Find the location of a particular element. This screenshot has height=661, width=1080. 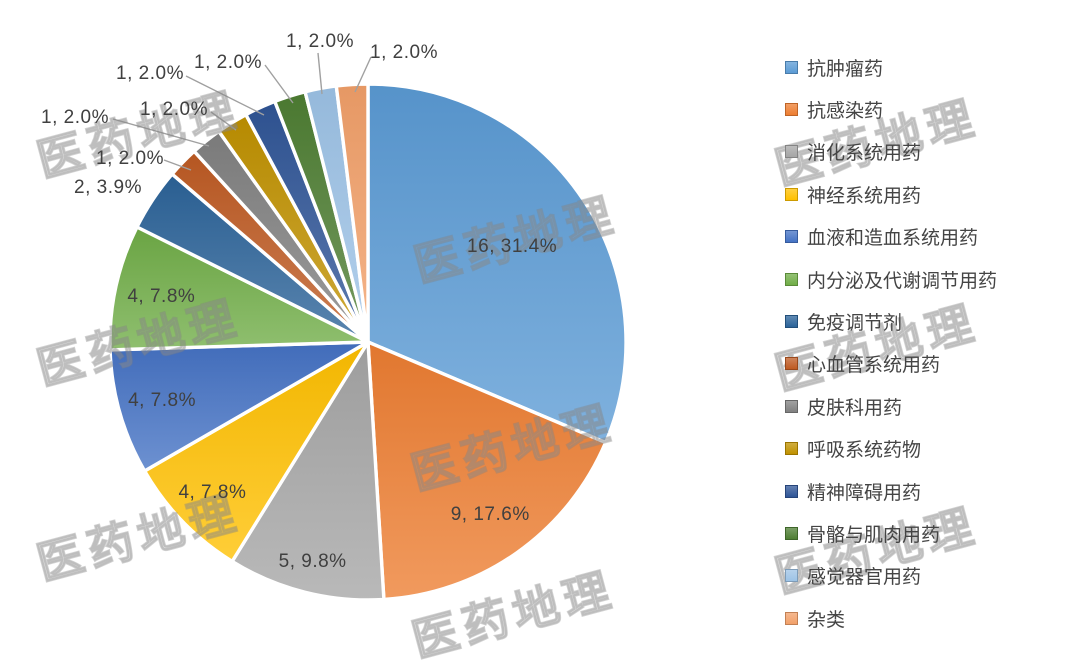

legend-item-4: 神经系统用药 is located at coordinates (891, 194).